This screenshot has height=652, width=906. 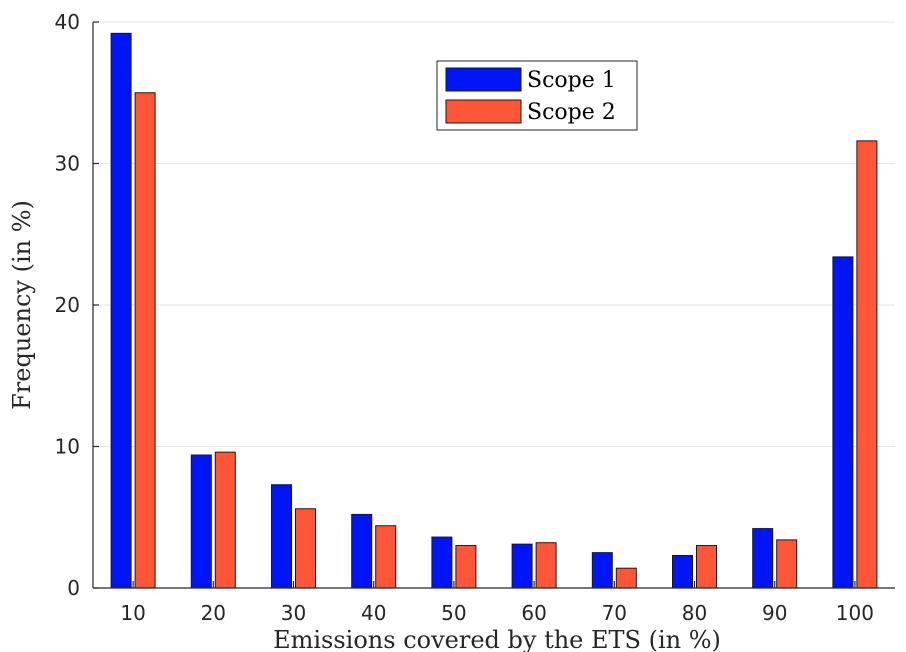 What do you see at coordinates (453, 613) in the screenshot?
I see `x-tick-label-50: 50` at bounding box center [453, 613].